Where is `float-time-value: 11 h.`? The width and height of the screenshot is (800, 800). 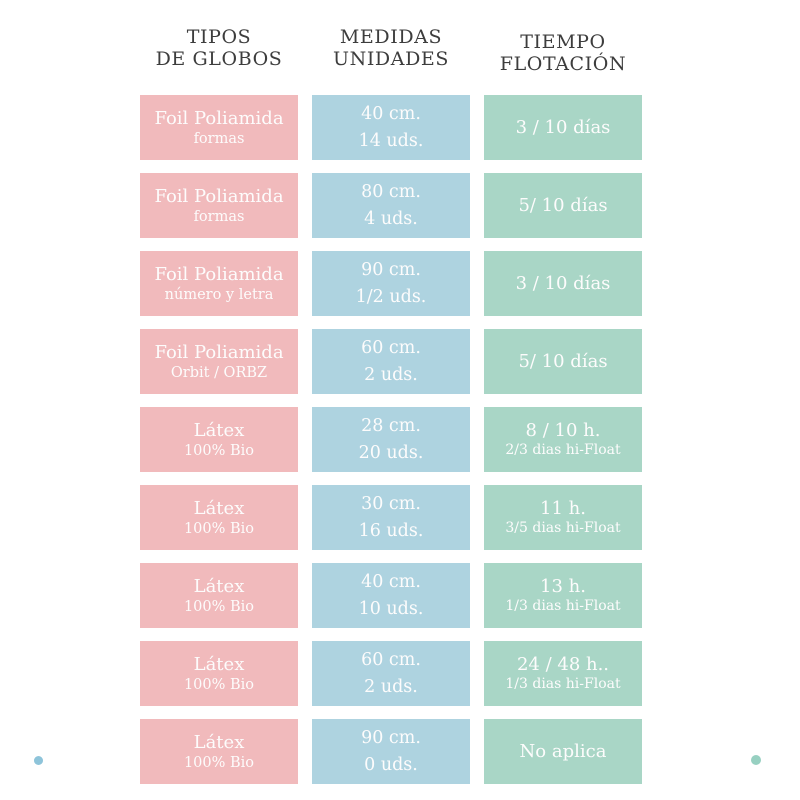
float-time-value: 11 h. is located at coordinates (563, 508).